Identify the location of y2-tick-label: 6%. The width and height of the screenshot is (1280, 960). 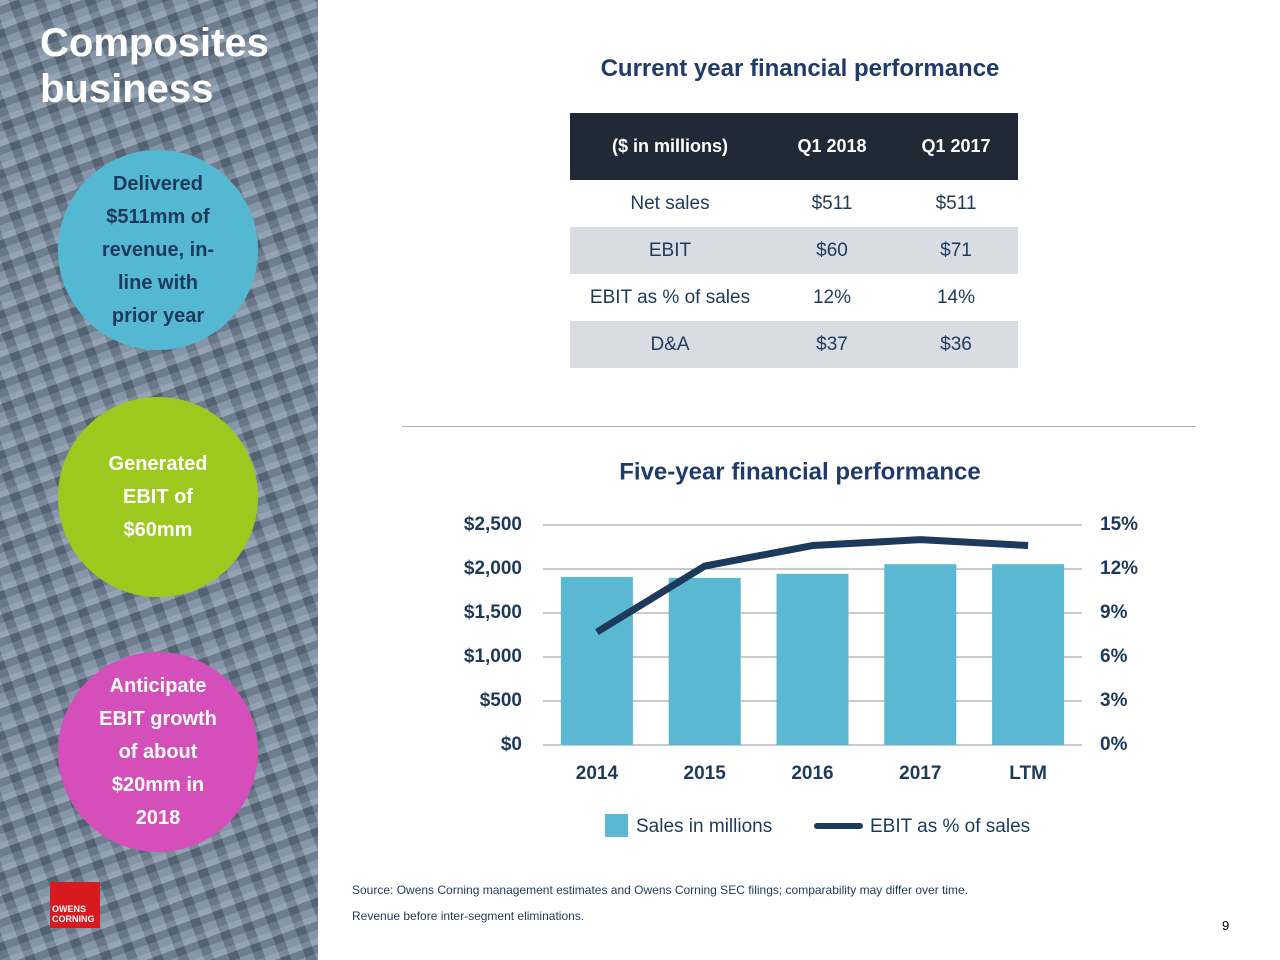
(1114, 656).